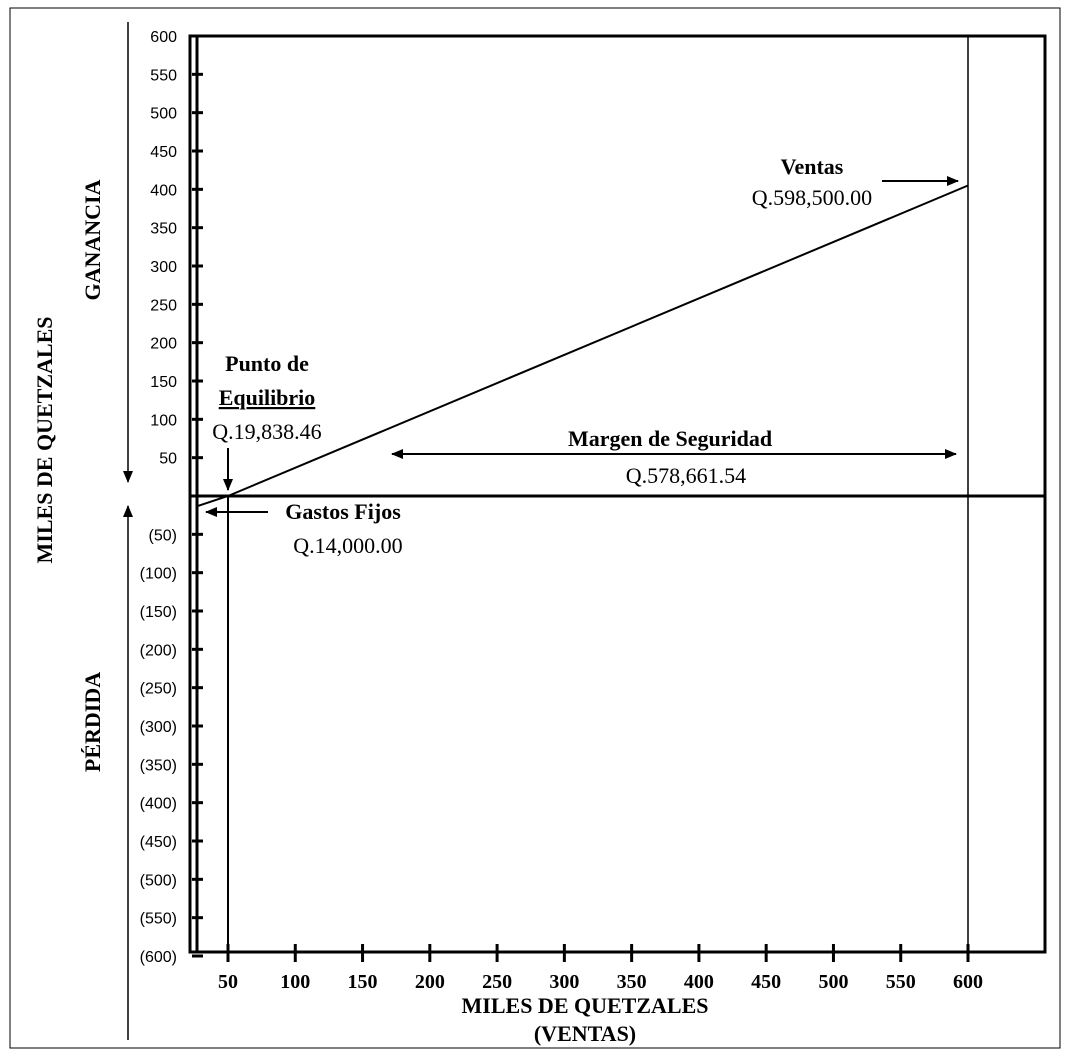 The height and width of the screenshot is (1053, 1067). What do you see at coordinates (968, 982) in the screenshot?
I see `x-tick-label: 600` at bounding box center [968, 982].